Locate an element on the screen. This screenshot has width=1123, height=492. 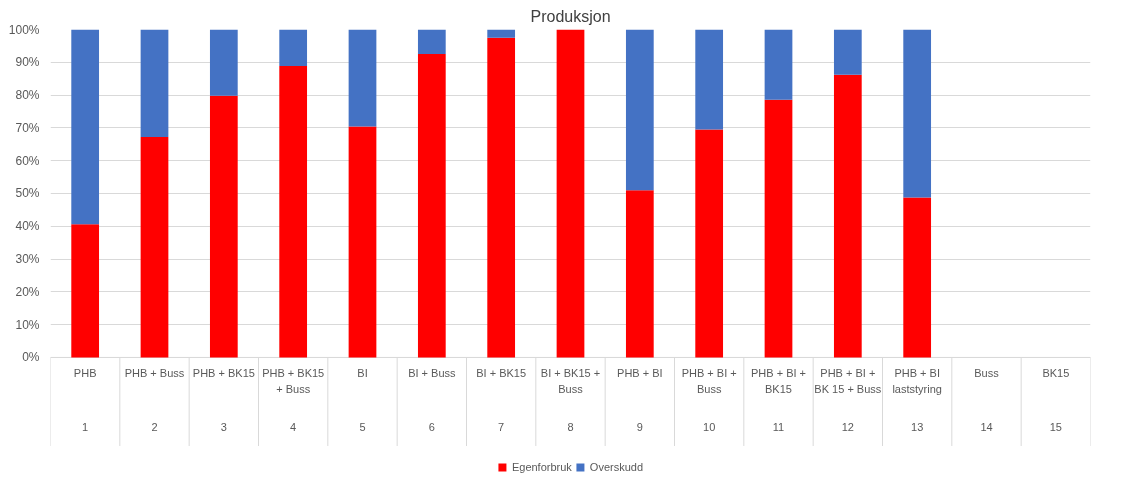
category-label: PHB + Buss 2 is located at coordinates (154, 400).